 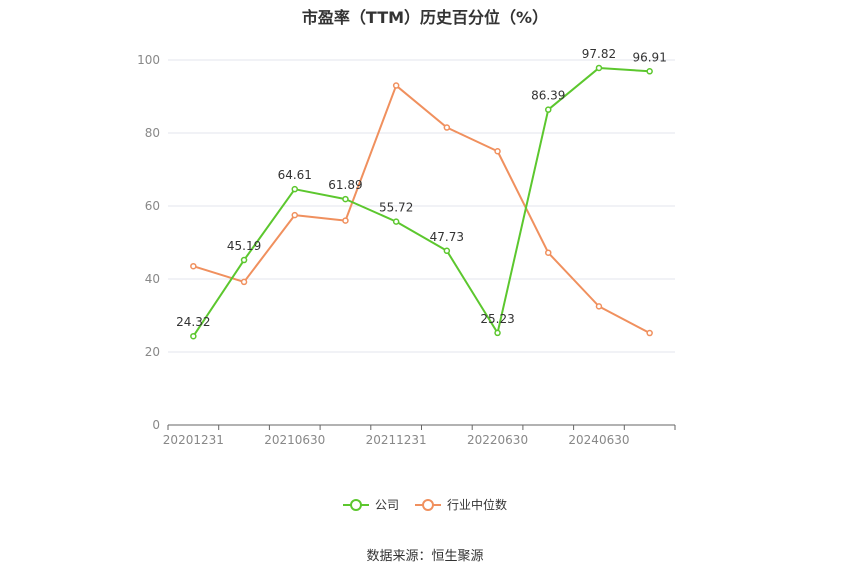 I want to click on x-tick-label: 20201231, so click(x=193, y=440).